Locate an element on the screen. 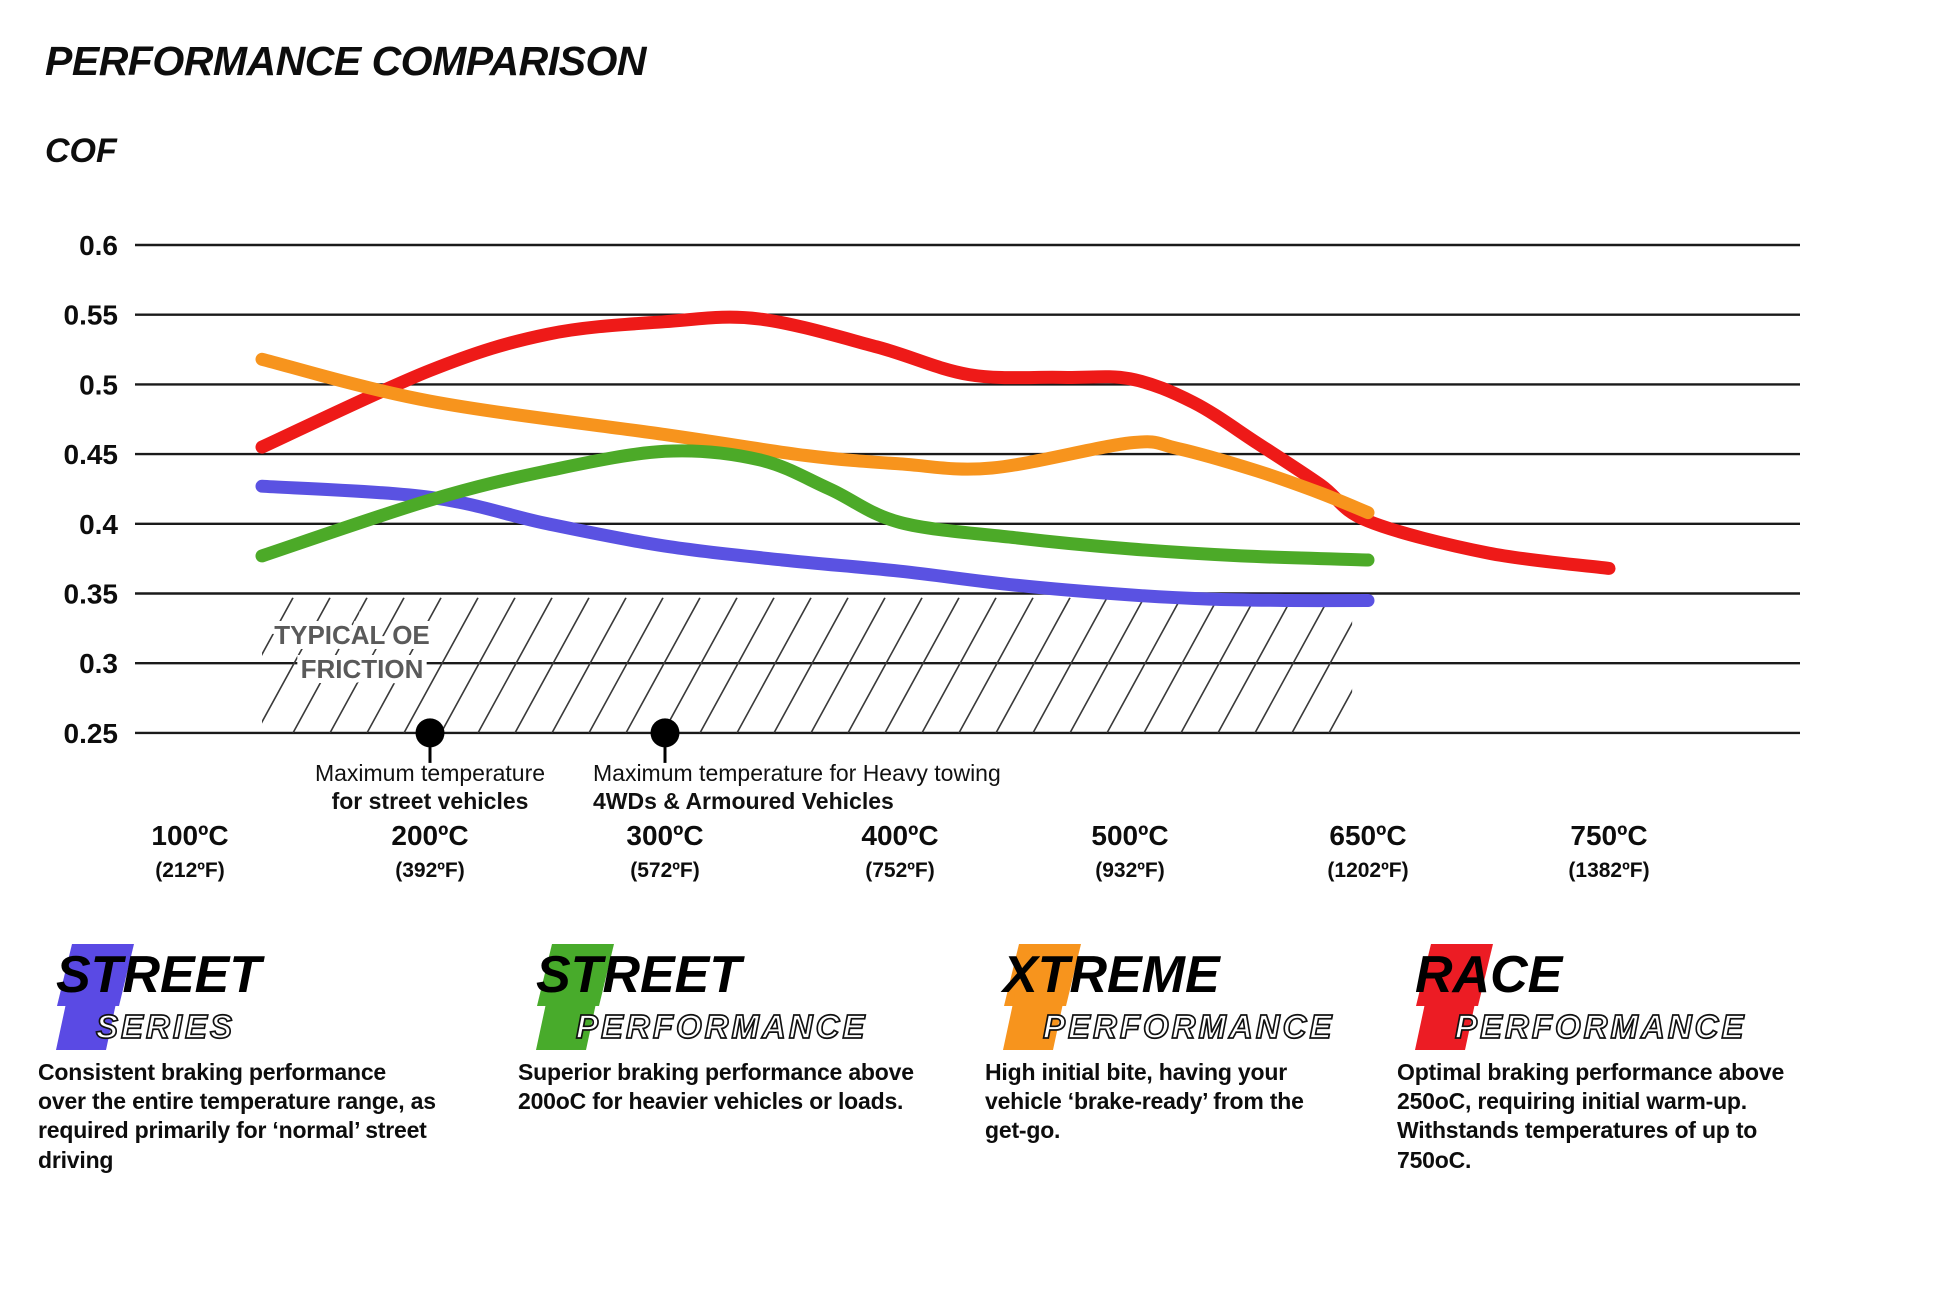 Image resolution: width=1946 pixels, height=1310 pixels. x-axis-tick-label: 400ºC is located at coordinates (899, 835).